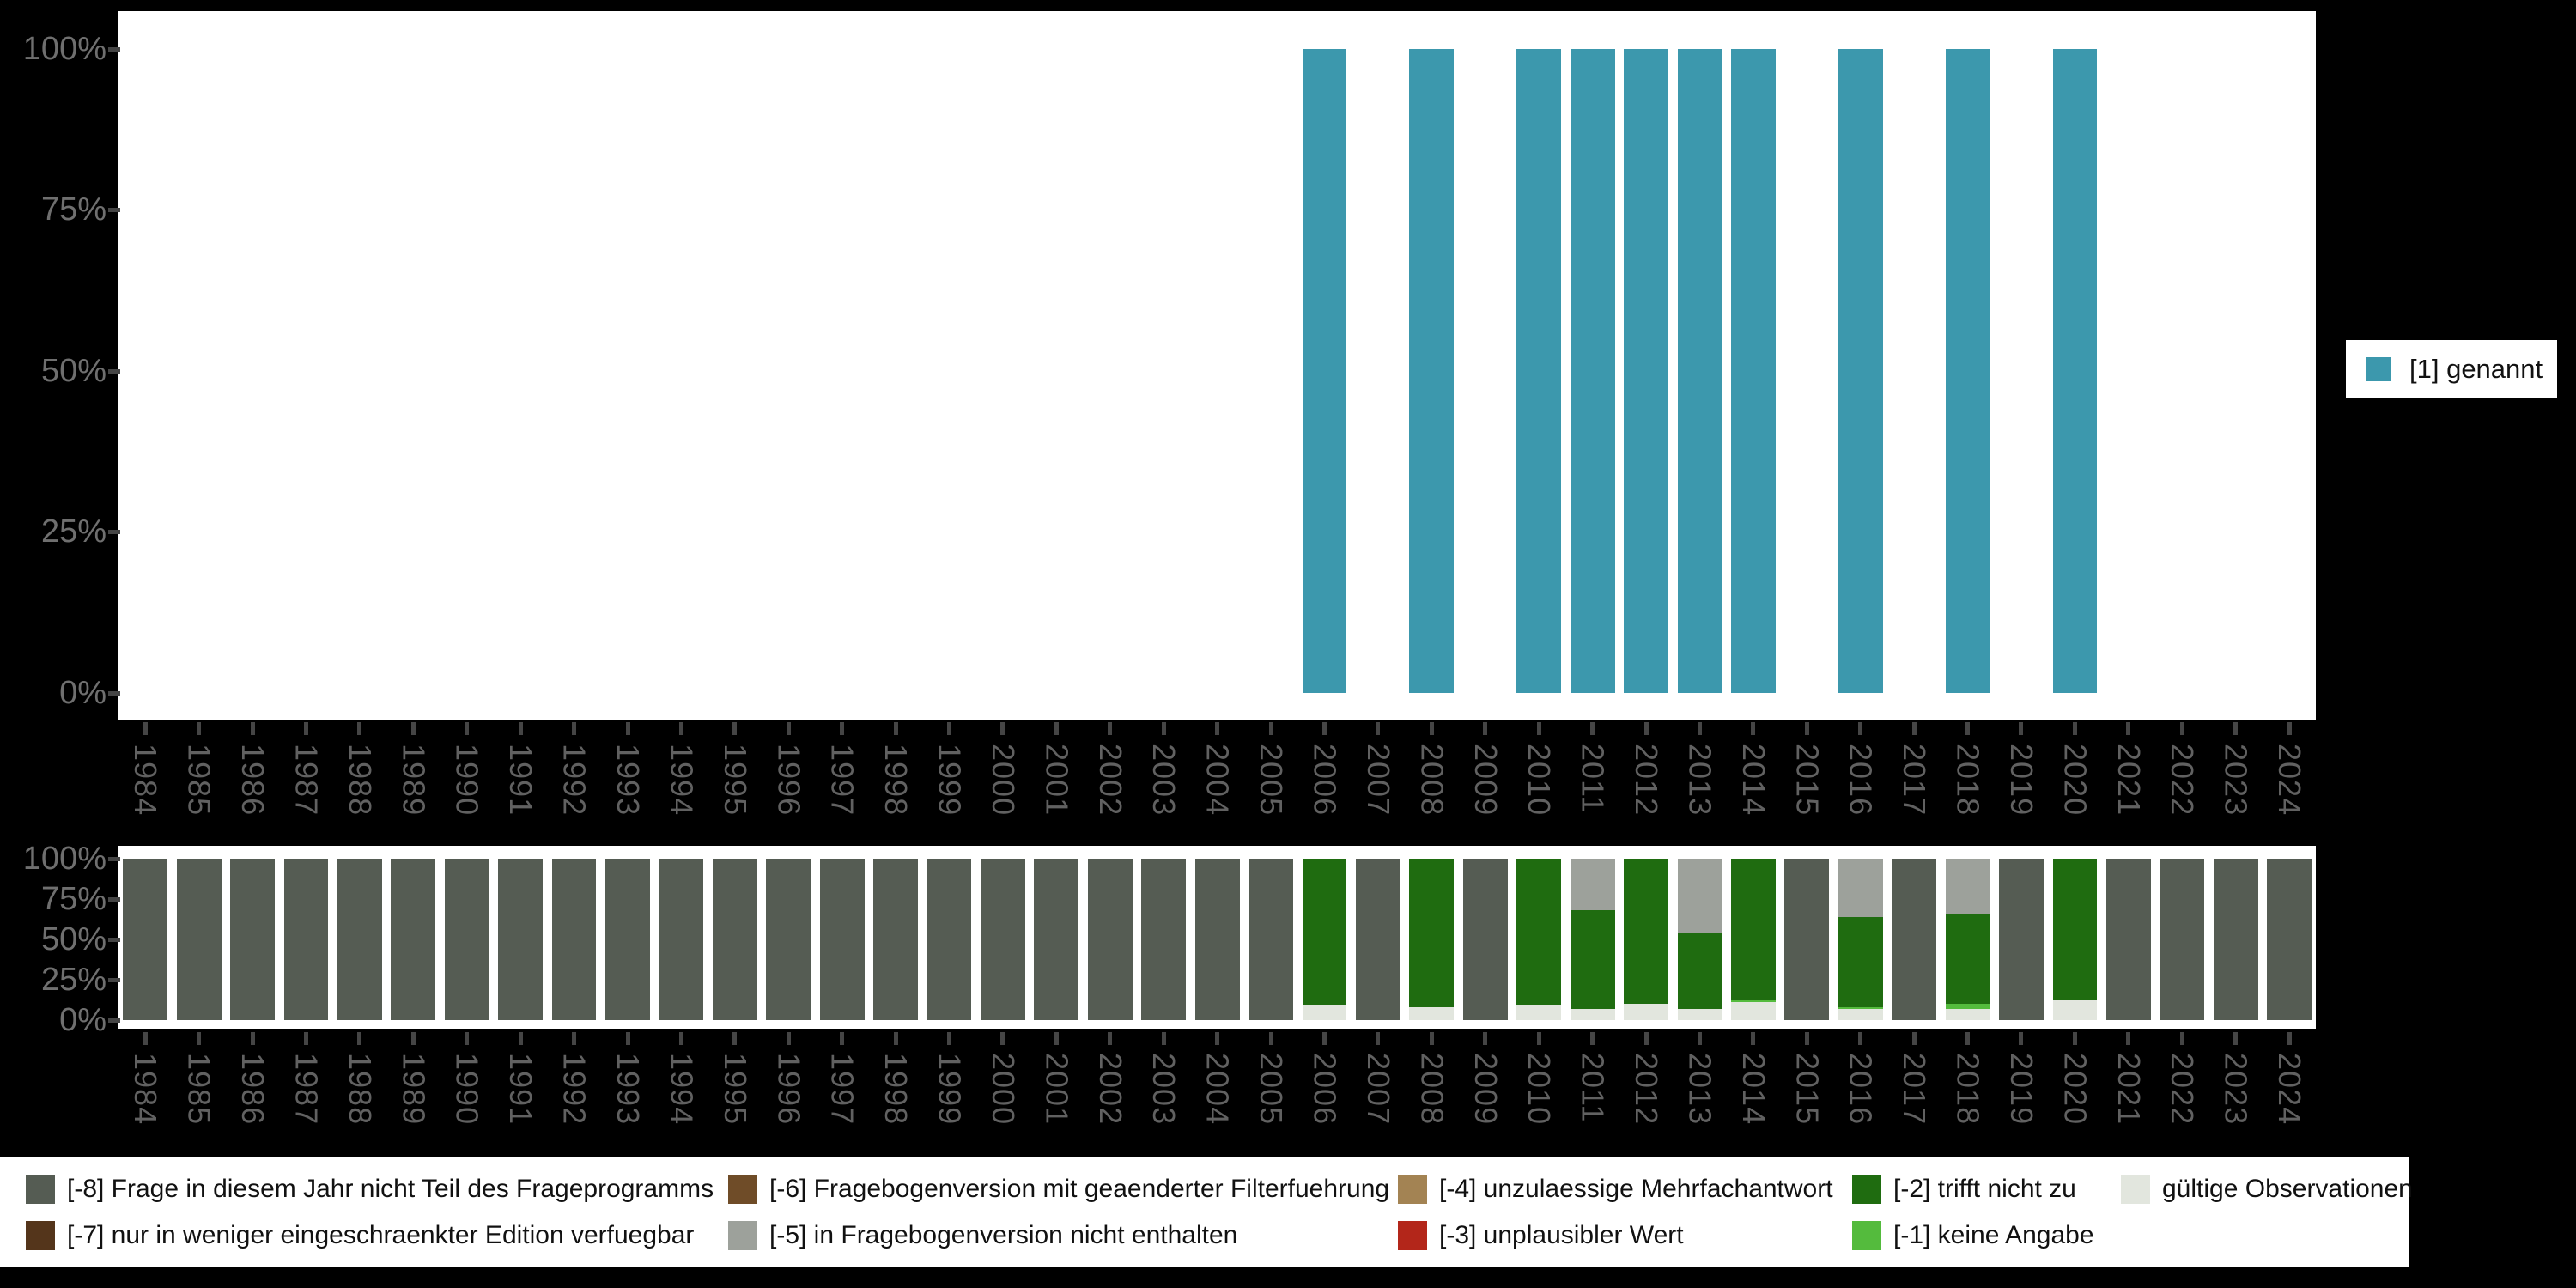 This screenshot has width=2576, height=1288. What do you see at coordinates (1616, 1189) in the screenshot?
I see `legend-item-m4: [-4] unzulaessige Mehrfachantwort` at bounding box center [1616, 1189].